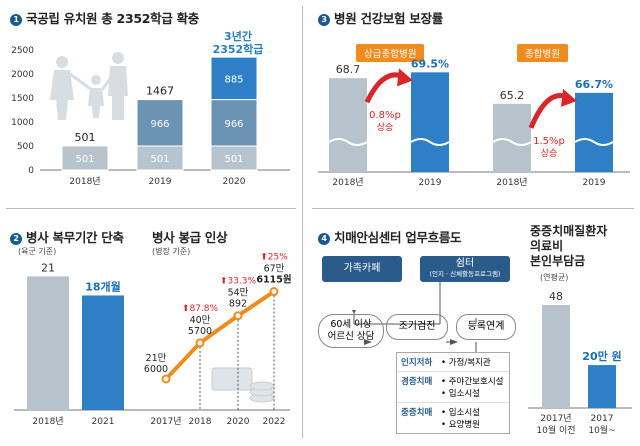 Image resolution: width=640 pixels, height=446 pixels. Describe the element at coordinates (453, 387) in the screenshot. I see `service-row-2: 경증치매 • 주야간보호시설 • 입소시설` at that location.